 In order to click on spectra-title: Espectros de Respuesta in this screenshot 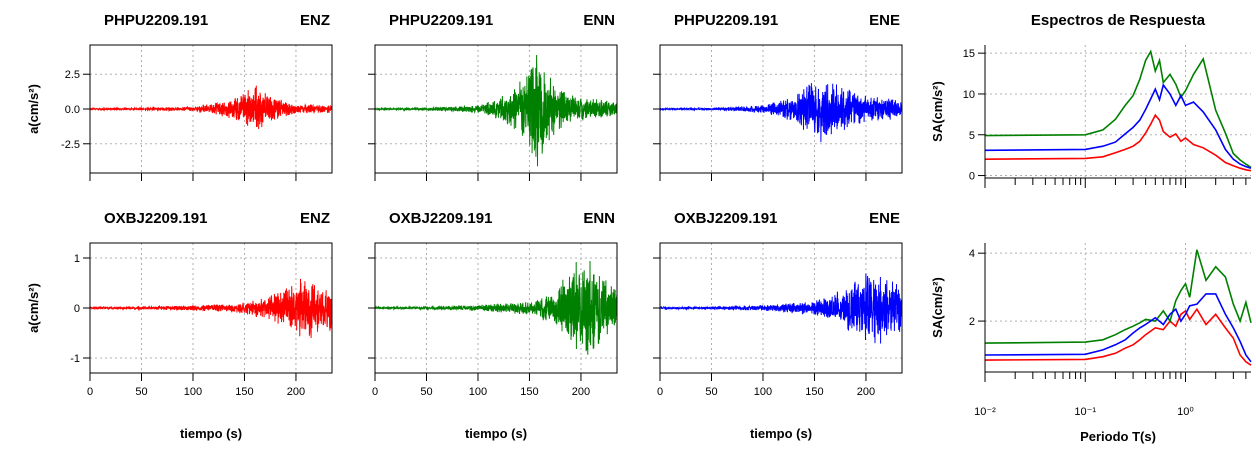, I will do `click(1118, 20)`.